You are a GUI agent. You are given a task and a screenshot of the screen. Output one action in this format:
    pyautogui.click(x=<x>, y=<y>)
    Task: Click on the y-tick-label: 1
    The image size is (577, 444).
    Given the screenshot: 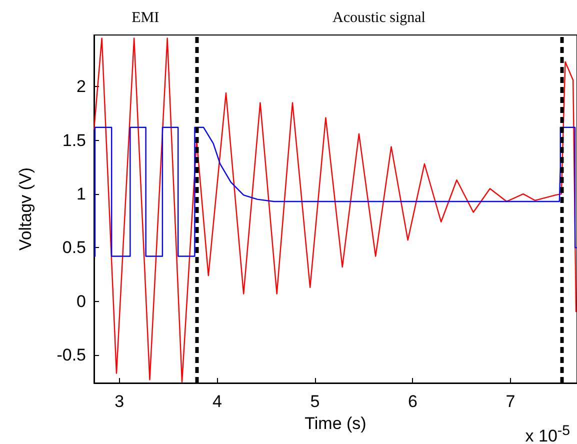 What is the action you would take?
    pyautogui.click(x=81, y=194)
    